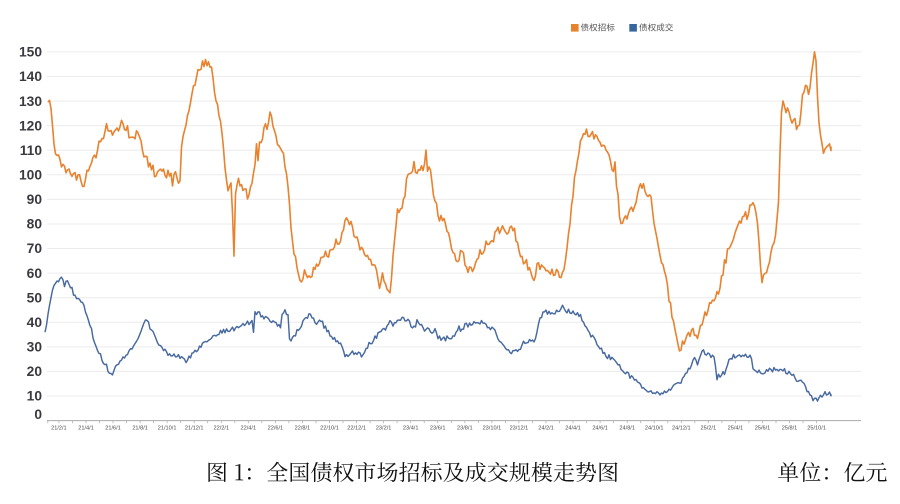 Image resolution: width=900 pixels, height=504 pixels. Describe the element at coordinates (35, 347) in the screenshot. I see `svg-text: 30` at that location.